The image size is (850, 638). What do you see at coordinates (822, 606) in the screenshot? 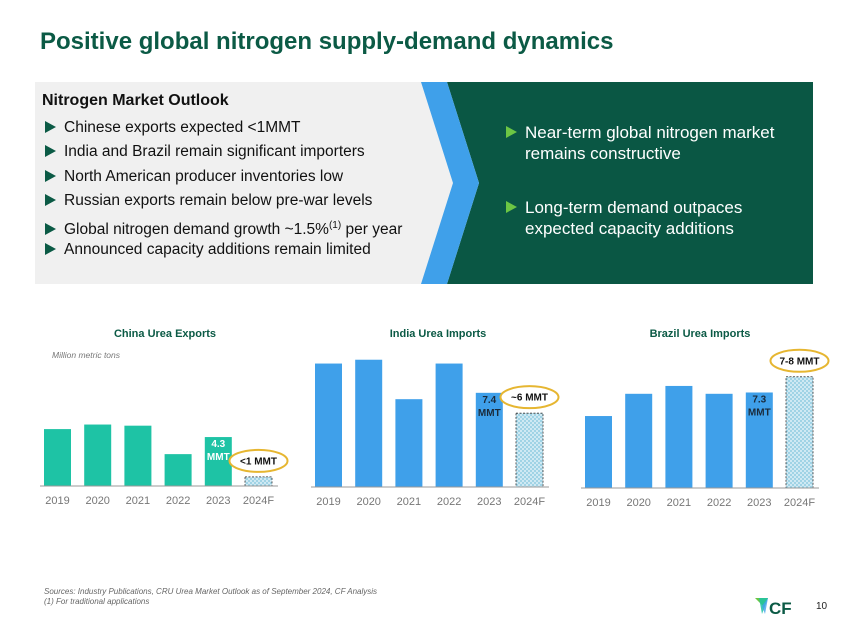
I see `page-number: 10` at bounding box center [822, 606].